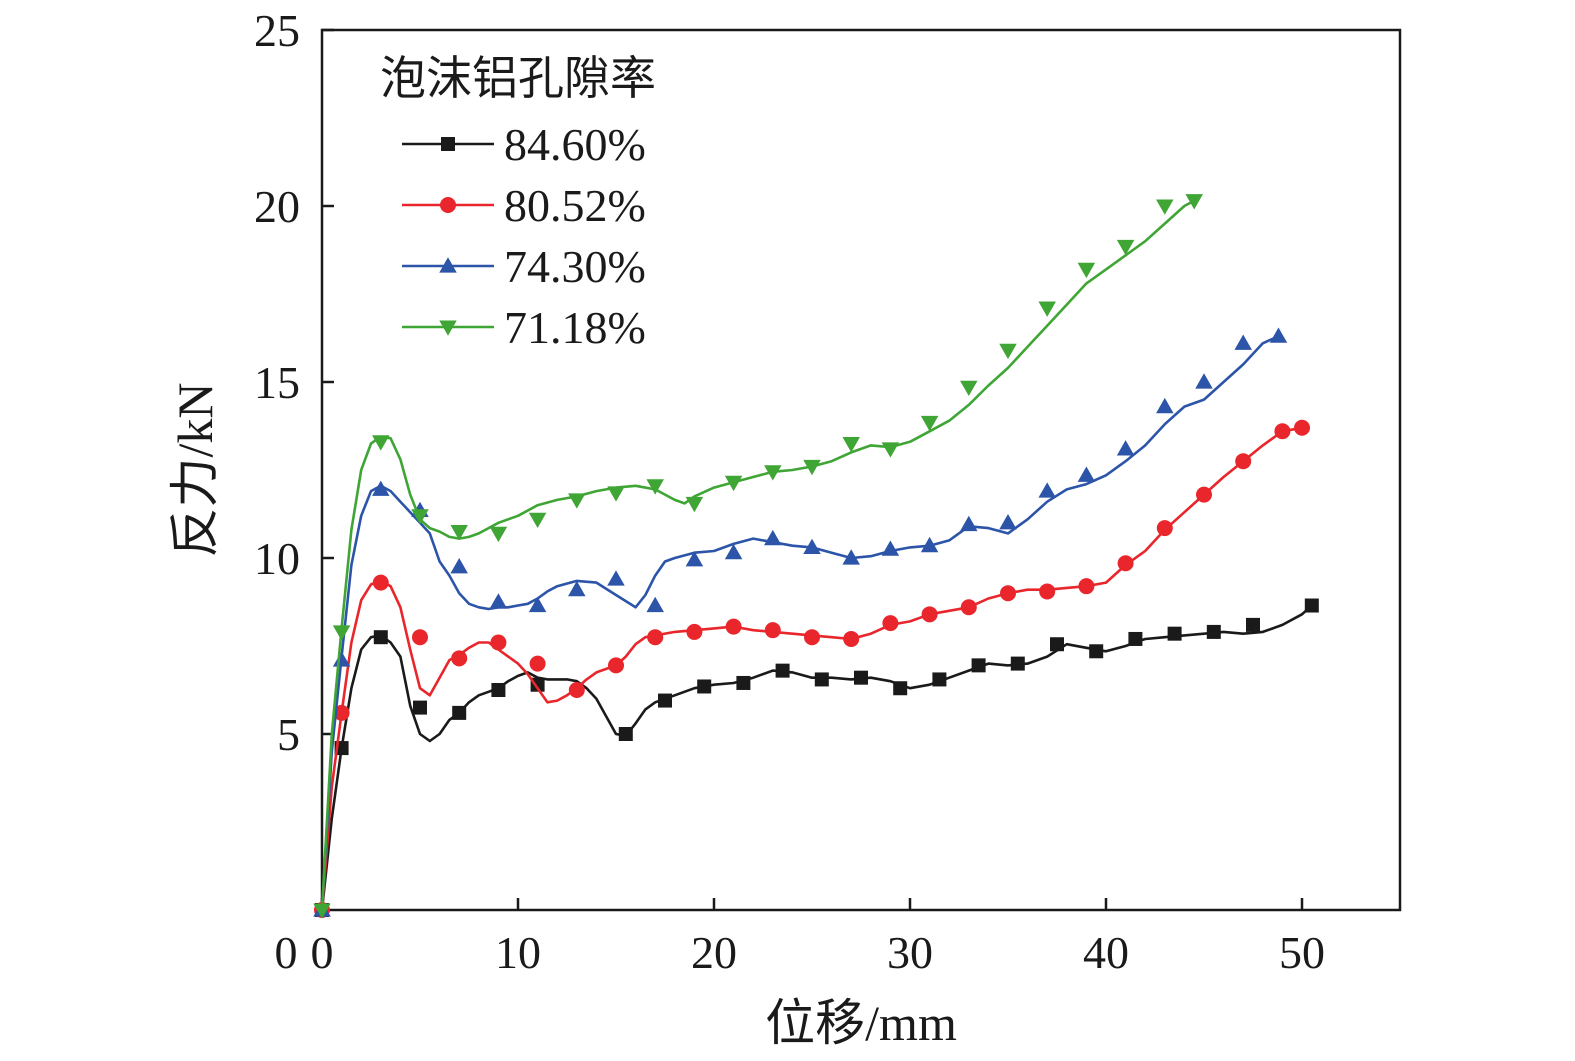 The width and height of the screenshot is (1575, 1061). I want to click on x-tick-label: 10, so click(518, 952).